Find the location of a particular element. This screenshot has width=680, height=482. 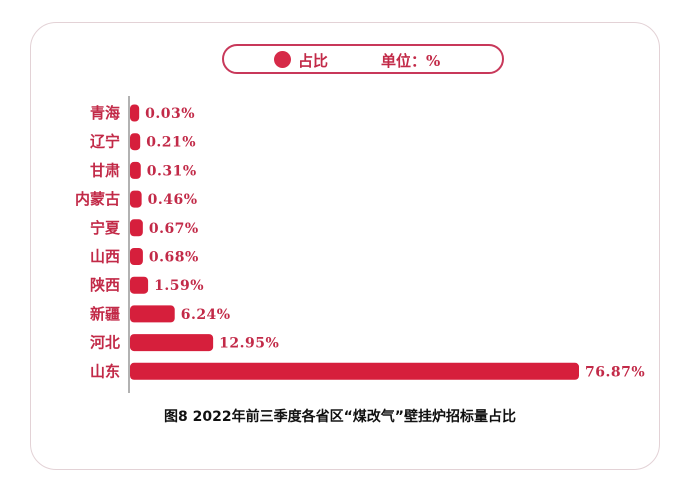

chart-title: 图8 2022年前三季度各省区“煤改气”壁挂炉招标量占比 is located at coordinates (340, 417).